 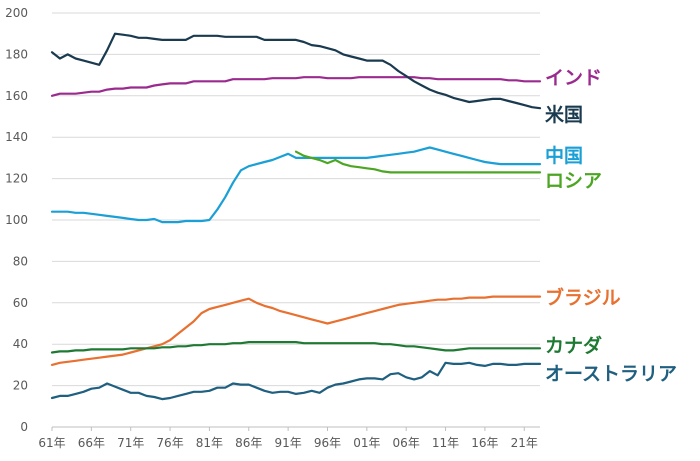 What do you see at coordinates (564, 155) in the screenshot?
I see `series-label: 中国` at bounding box center [564, 155].